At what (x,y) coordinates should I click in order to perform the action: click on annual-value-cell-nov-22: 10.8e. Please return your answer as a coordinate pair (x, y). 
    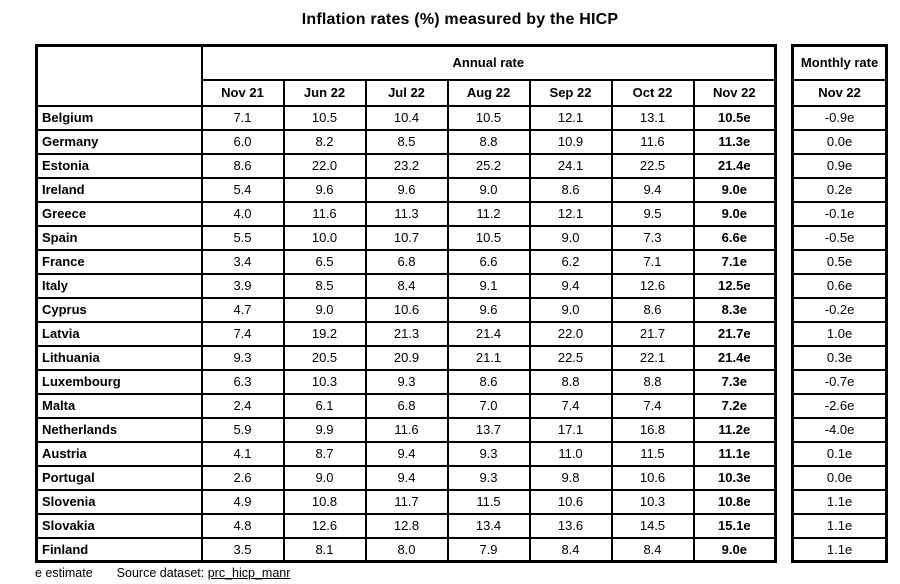
    Looking at the image, I should click on (734, 501).